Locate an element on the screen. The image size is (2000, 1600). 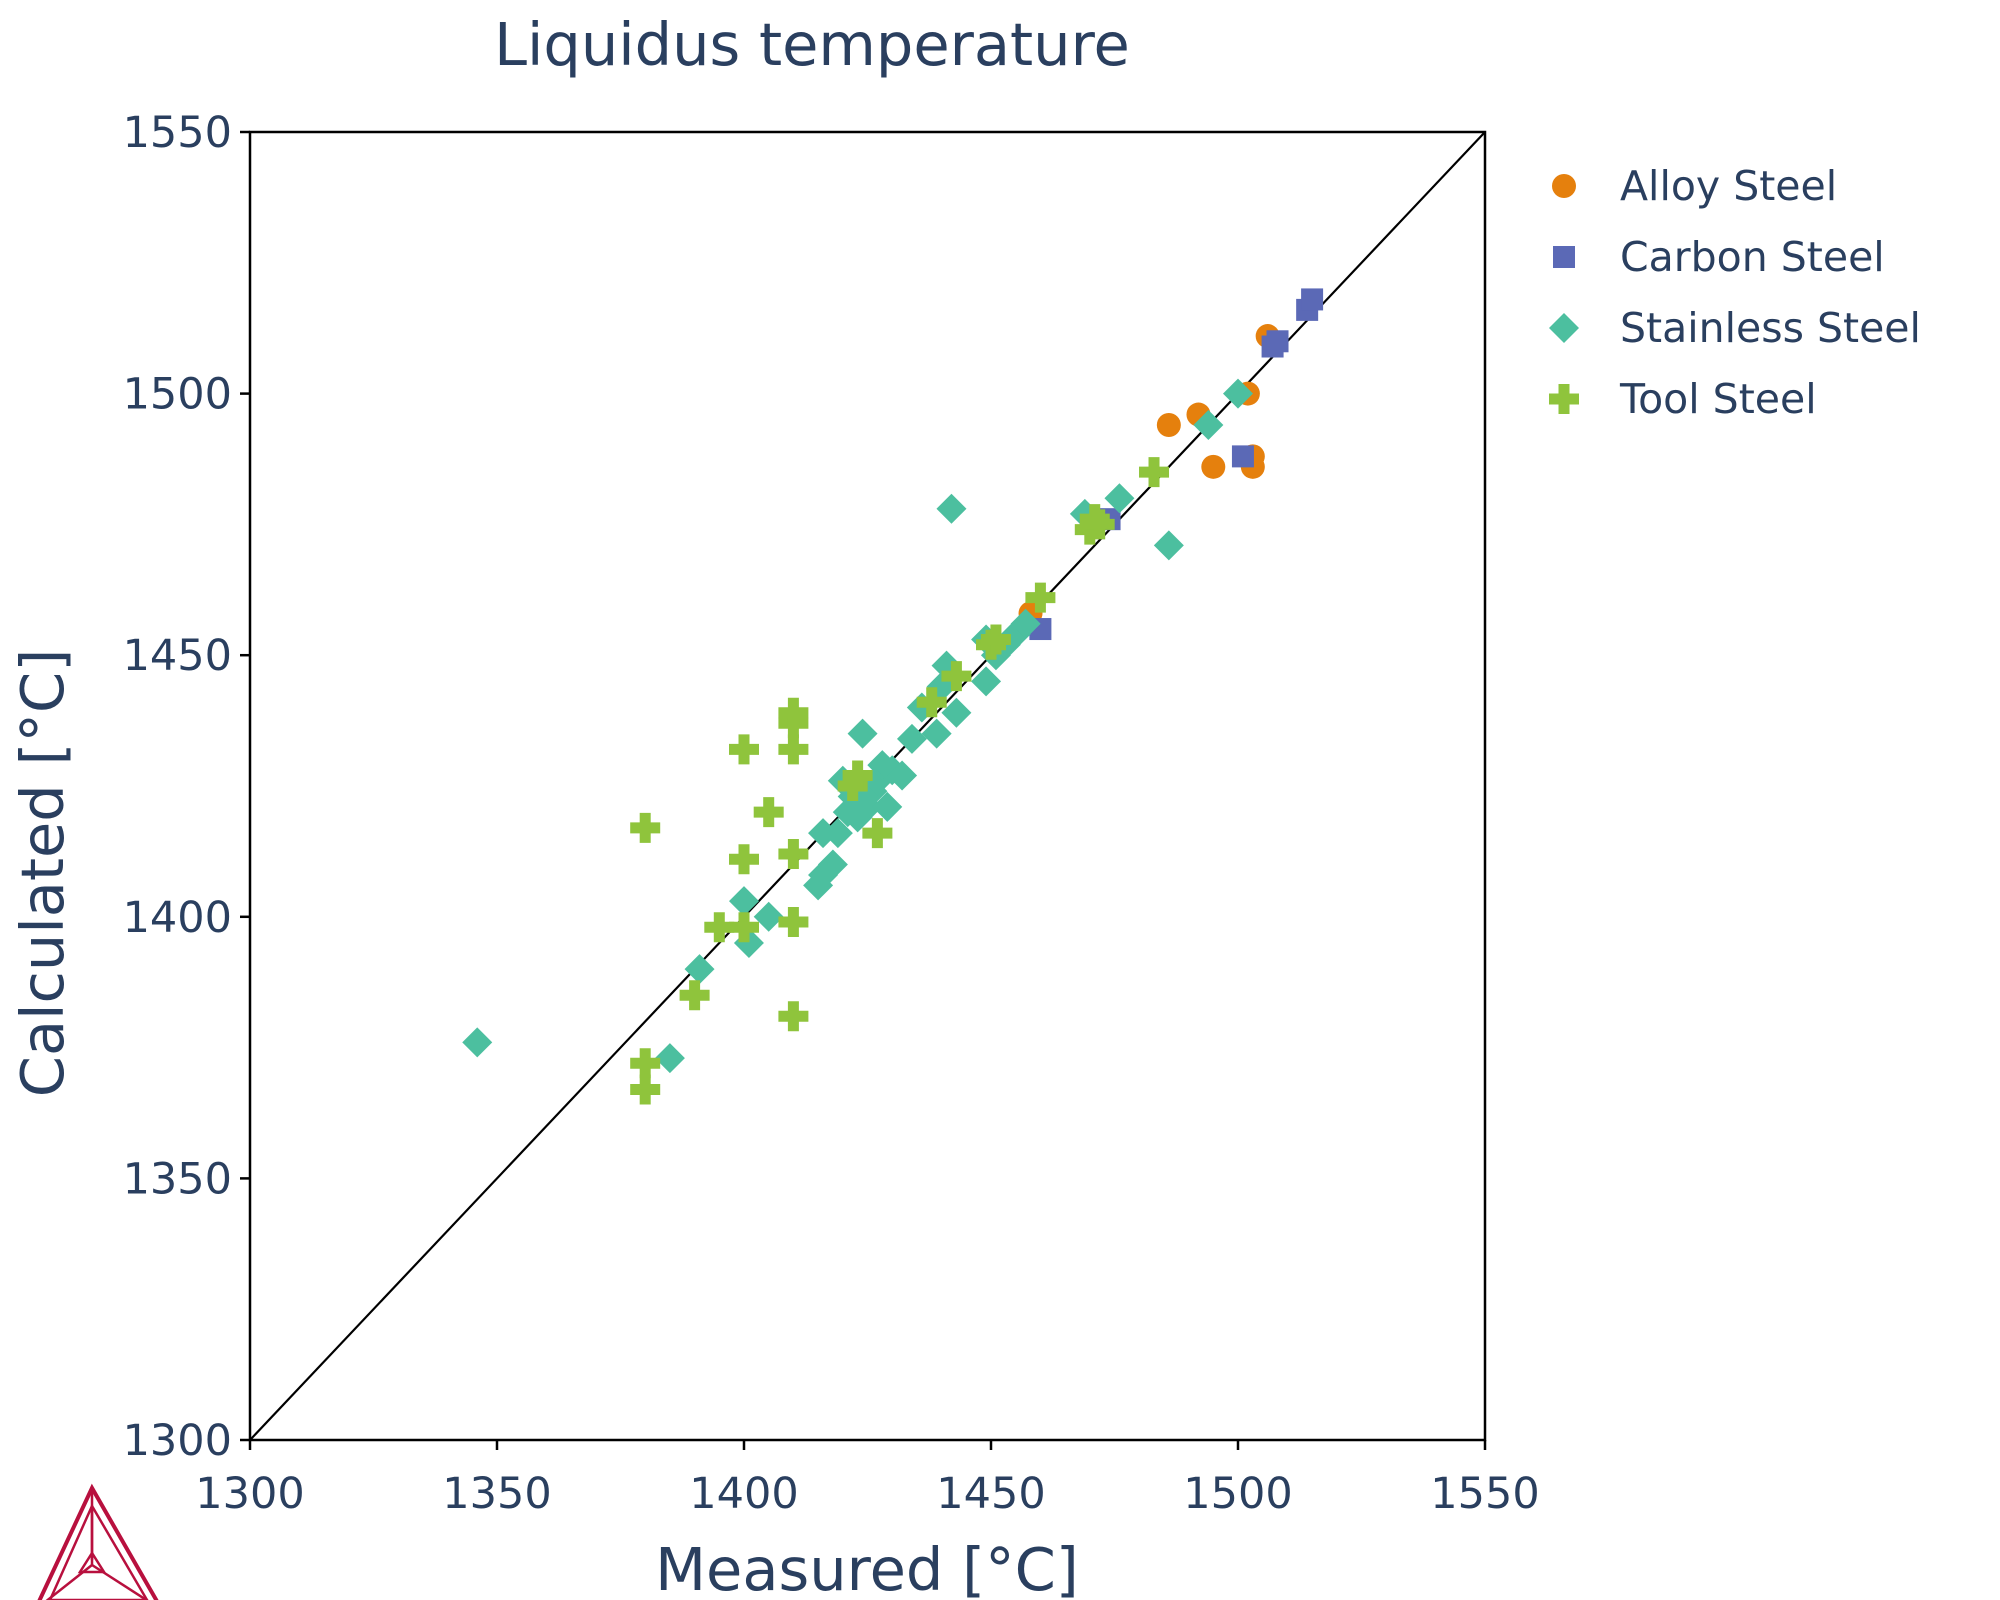
legend-item: Stainless Steel is located at coordinates (1735, 328).